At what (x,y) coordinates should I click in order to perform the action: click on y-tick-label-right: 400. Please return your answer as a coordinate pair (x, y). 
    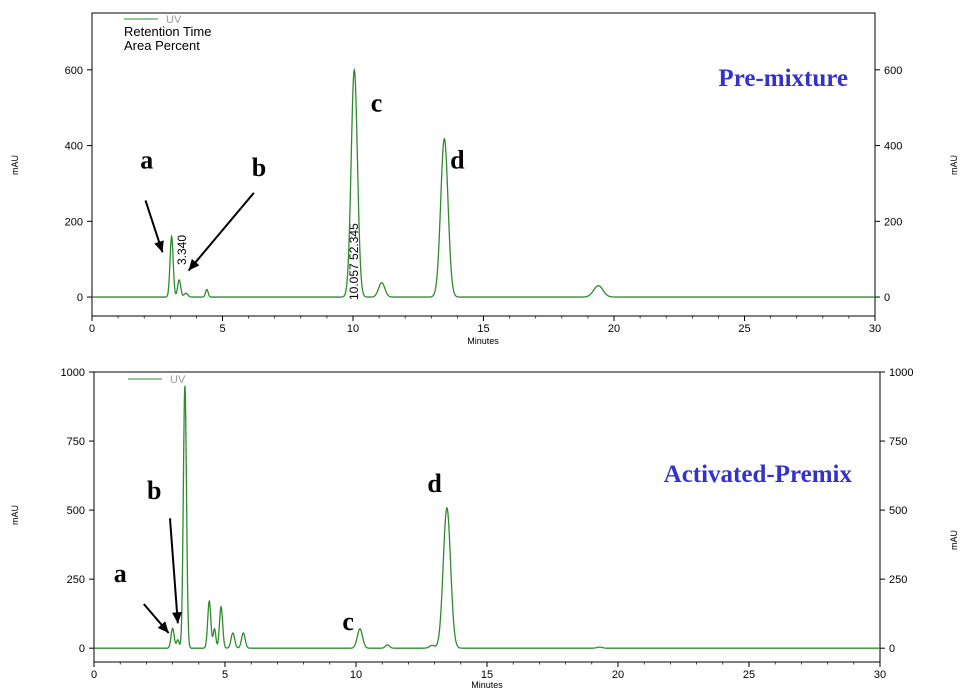
    Looking at the image, I should click on (893, 147).